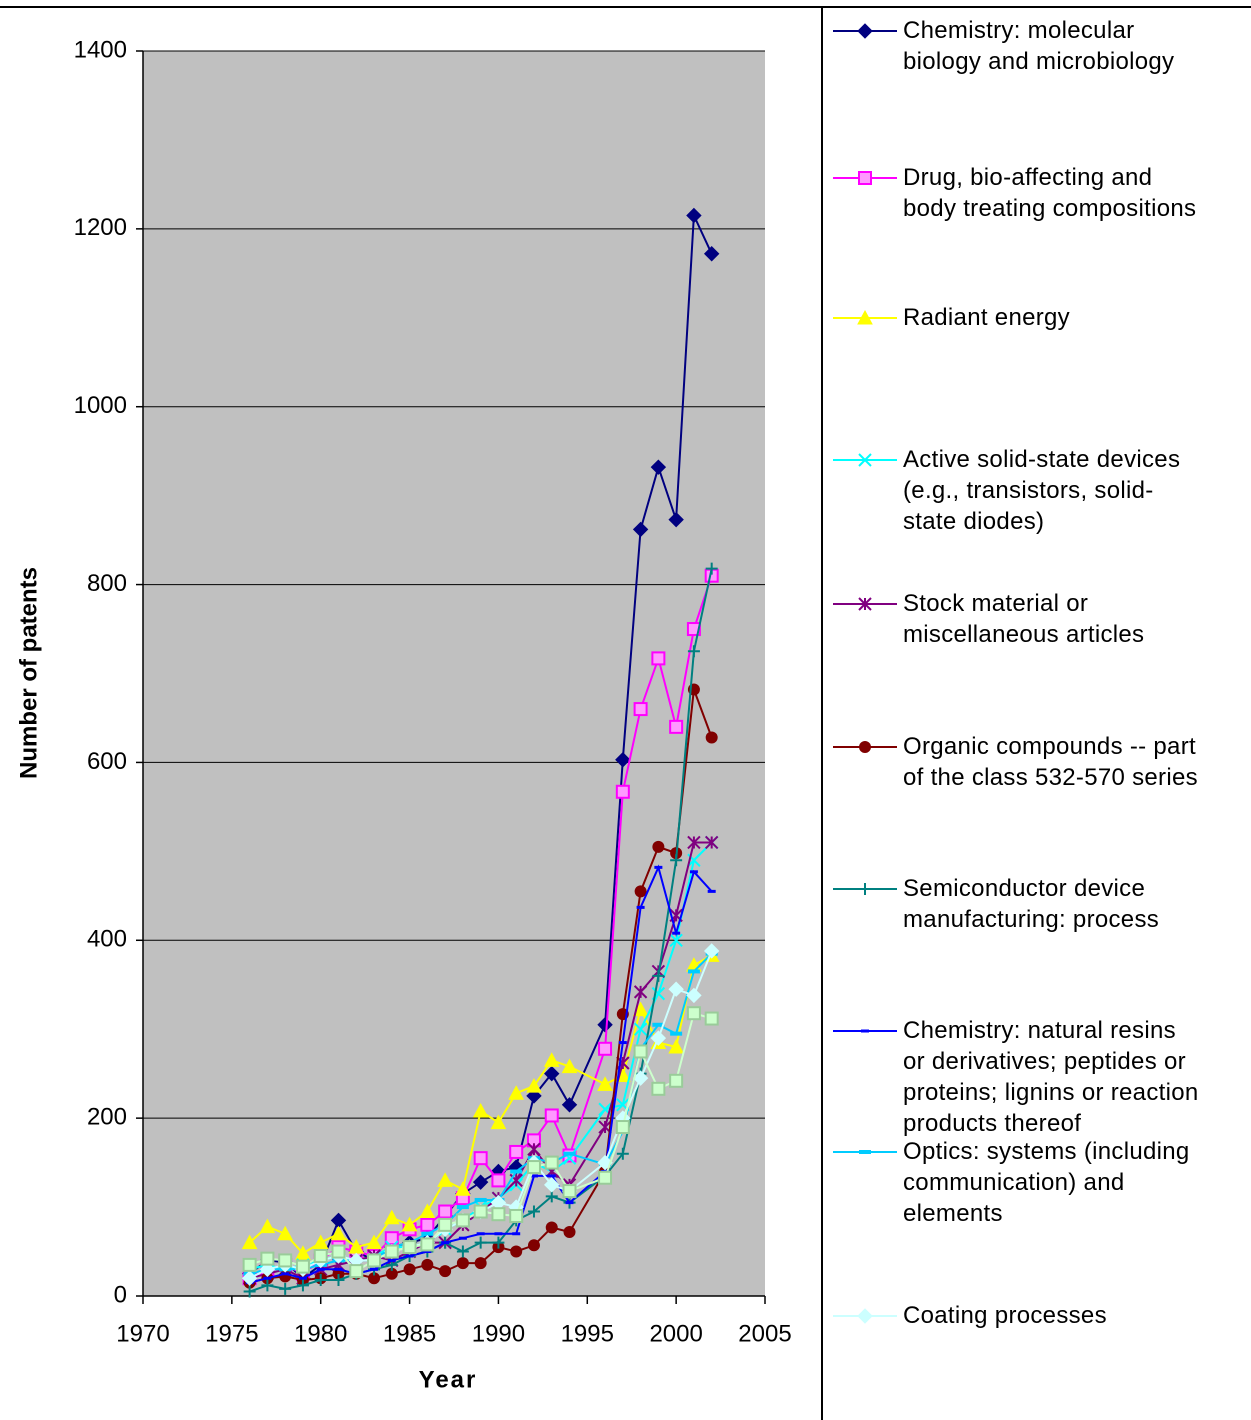  I want to click on y-tick-label: 400, so click(107, 939).